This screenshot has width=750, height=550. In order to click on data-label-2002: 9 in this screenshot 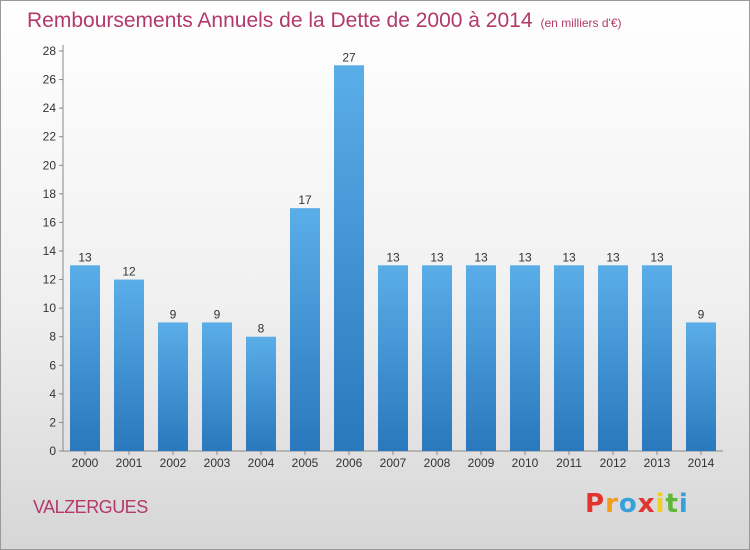, I will do `click(173, 314)`.